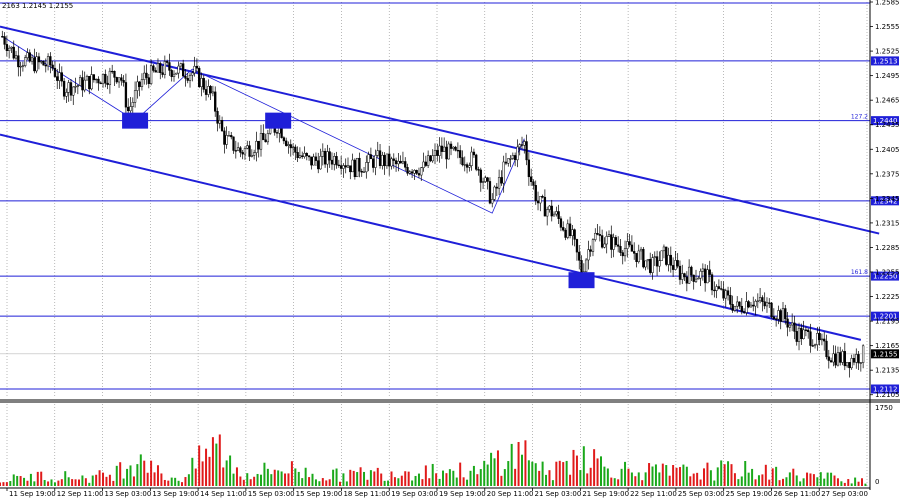 Image resolution: width=900 pixels, height=500 pixels. What do you see at coordinates (884, 445) in the screenshot?
I see `volume-axis: 1750 0` at bounding box center [884, 445].